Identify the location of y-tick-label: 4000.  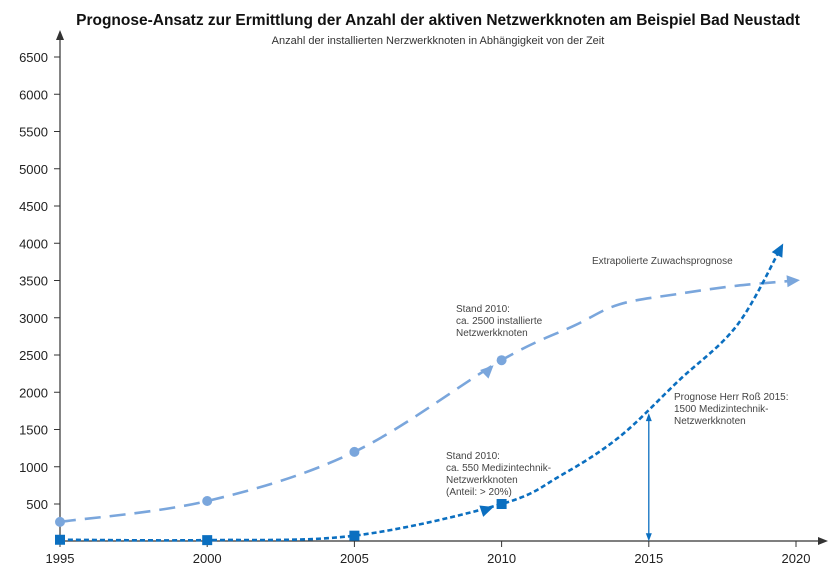
(33, 243).